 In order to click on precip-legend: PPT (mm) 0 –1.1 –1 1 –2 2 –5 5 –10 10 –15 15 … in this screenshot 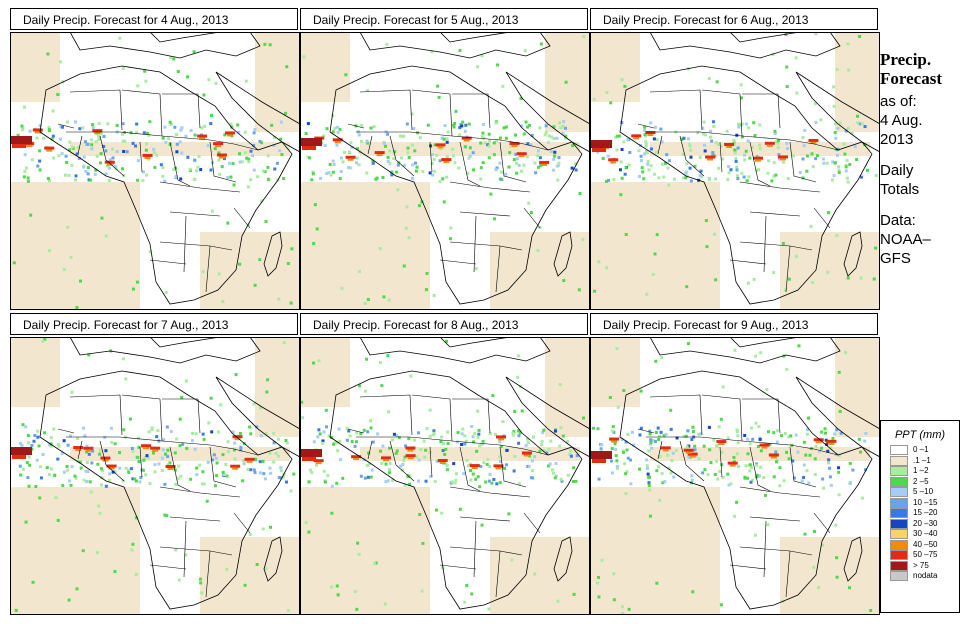, I will do `click(920, 516)`.